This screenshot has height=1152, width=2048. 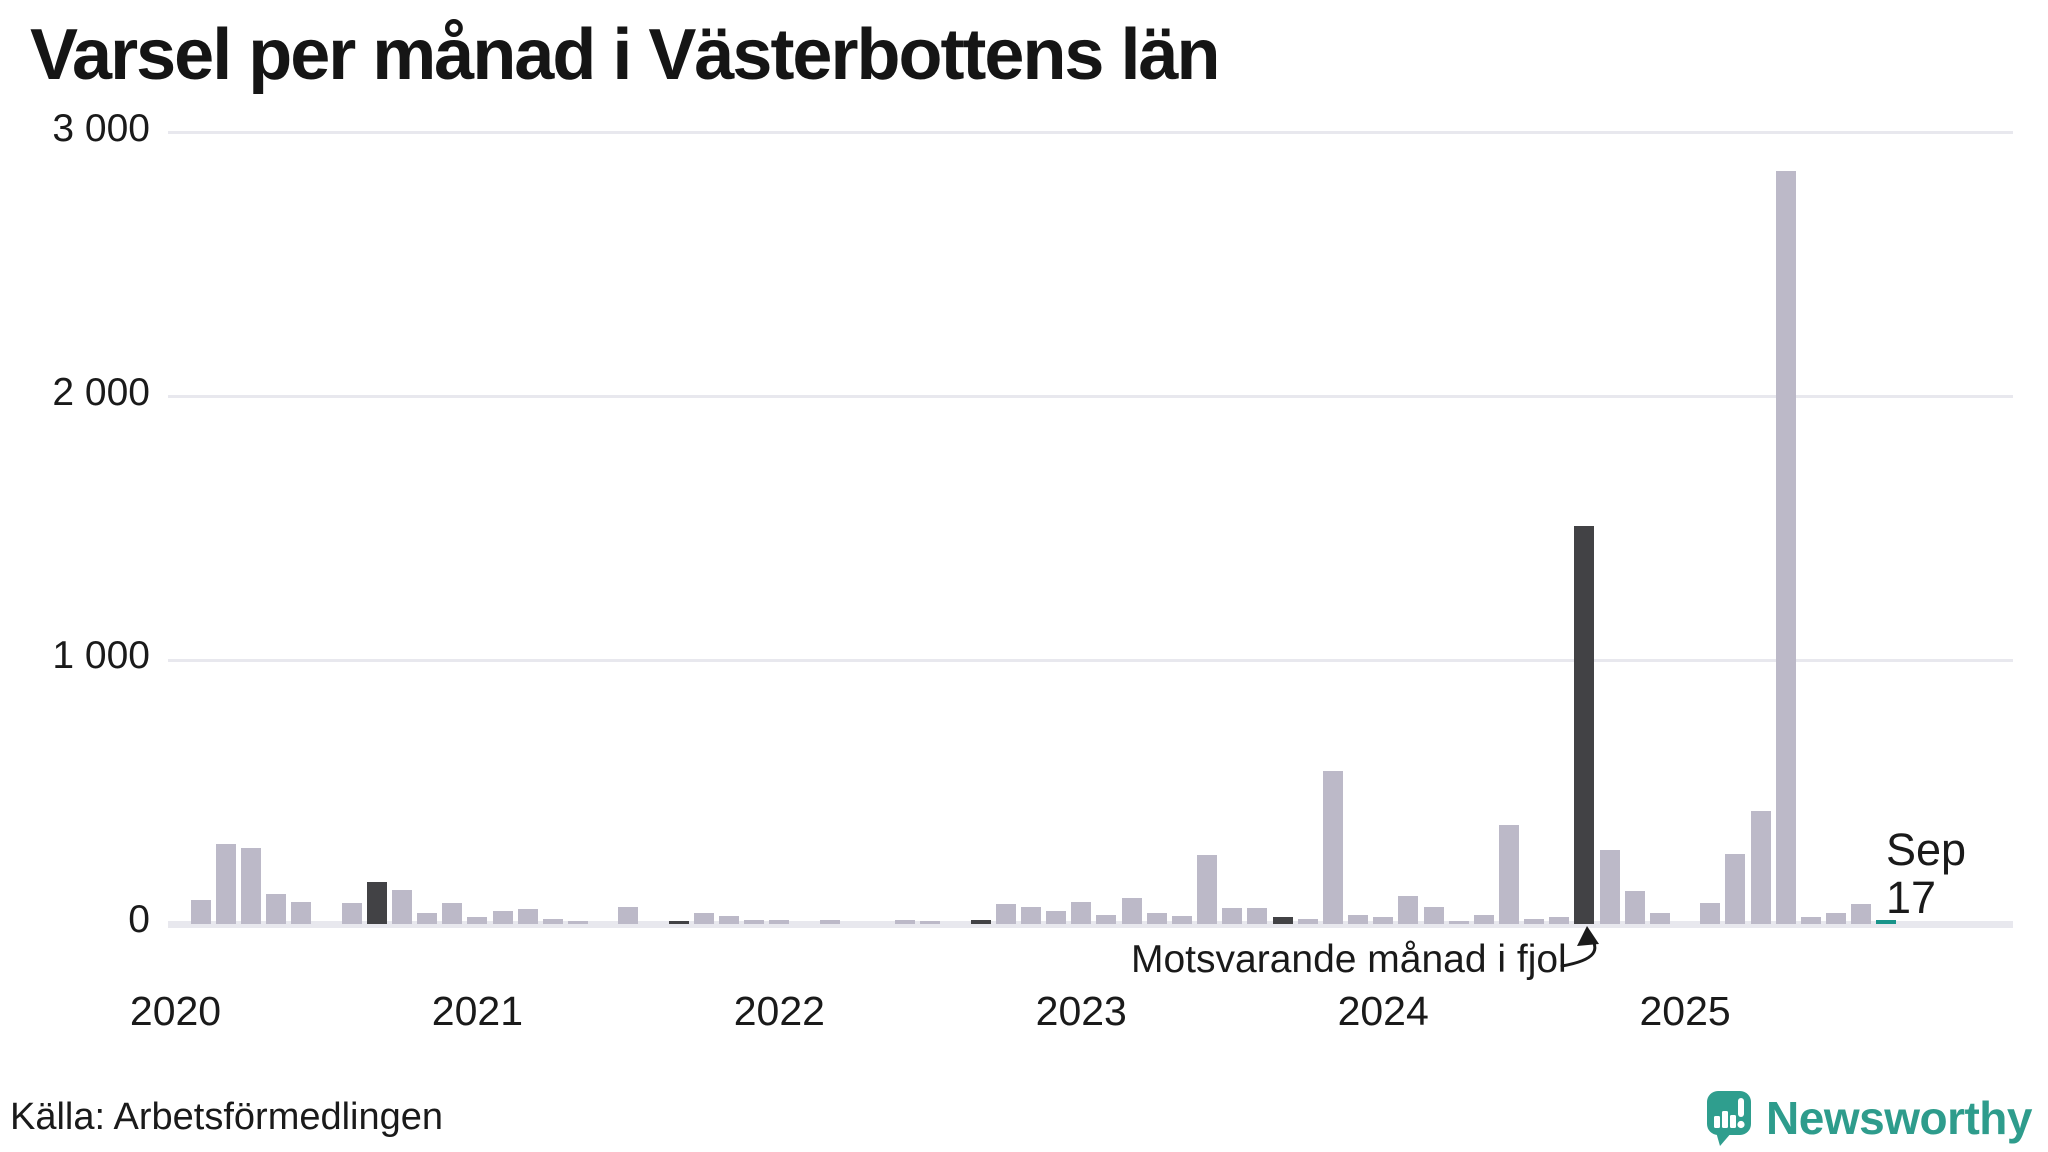 What do you see at coordinates (625, 55) in the screenshot?
I see `page-title: Varsel per månad i Västerbottens län` at bounding box center [625, 55].